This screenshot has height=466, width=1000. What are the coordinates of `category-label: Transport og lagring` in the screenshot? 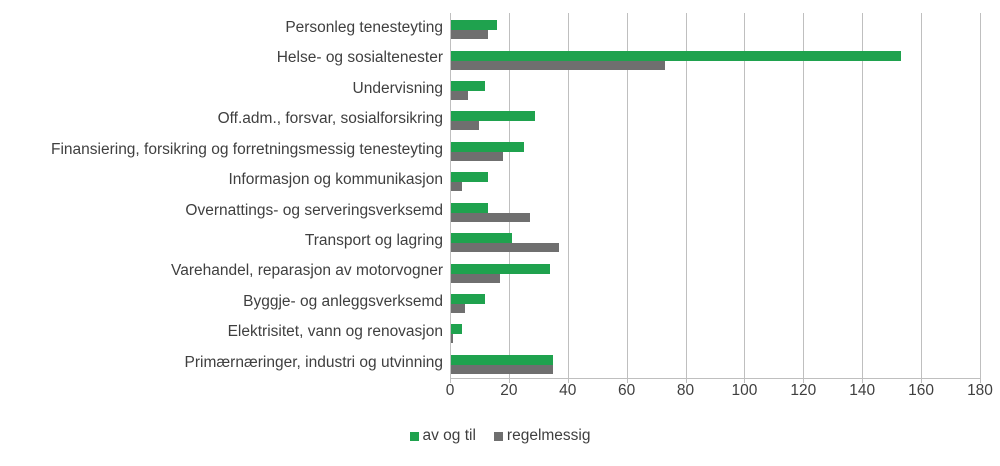 It's located at (373, 240).